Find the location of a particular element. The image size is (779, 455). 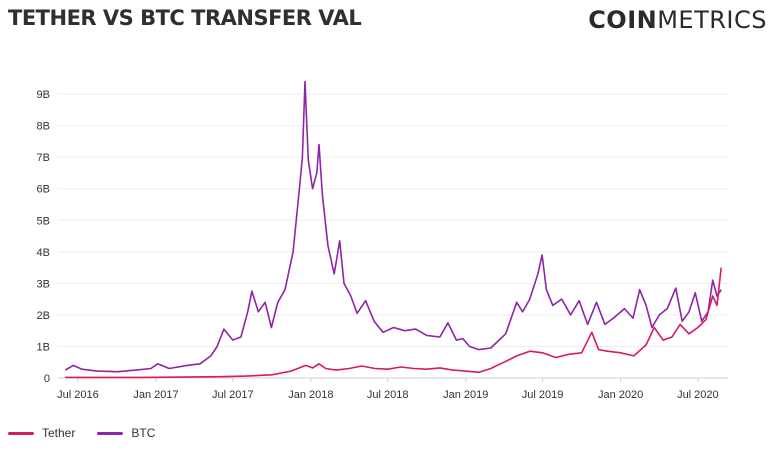

x-tick-label: Jan 2017 is located at coordinates (155, 395).